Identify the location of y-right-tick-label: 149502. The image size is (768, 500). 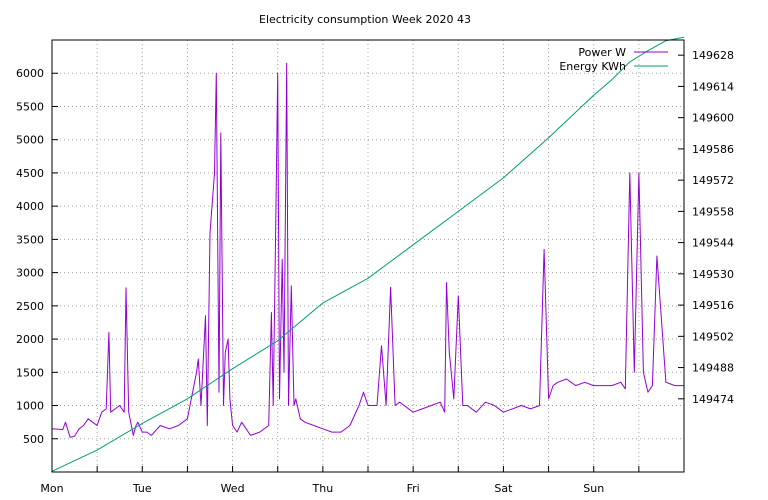
(713, 336).